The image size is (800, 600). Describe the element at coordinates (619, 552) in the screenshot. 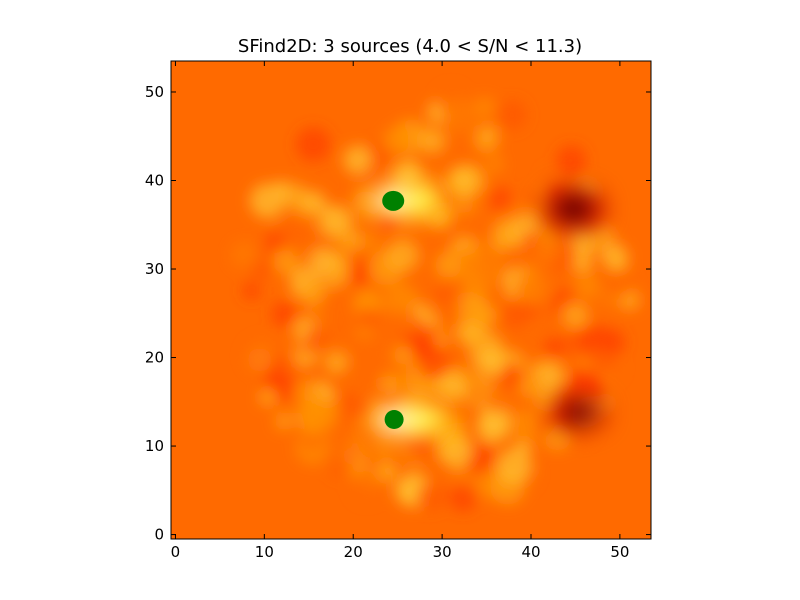

I see `x-tick-label: 50` at that location.